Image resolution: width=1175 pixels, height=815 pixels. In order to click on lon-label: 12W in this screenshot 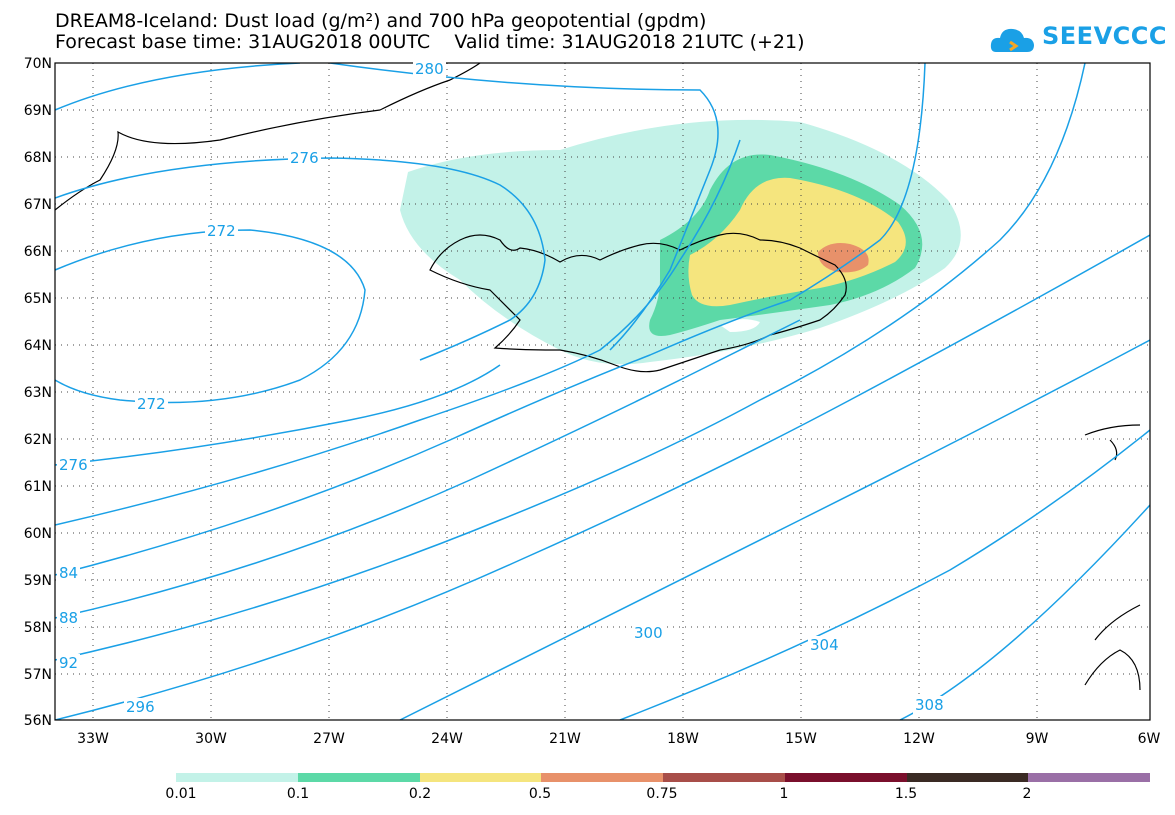, I will do `click(919, 739)`.